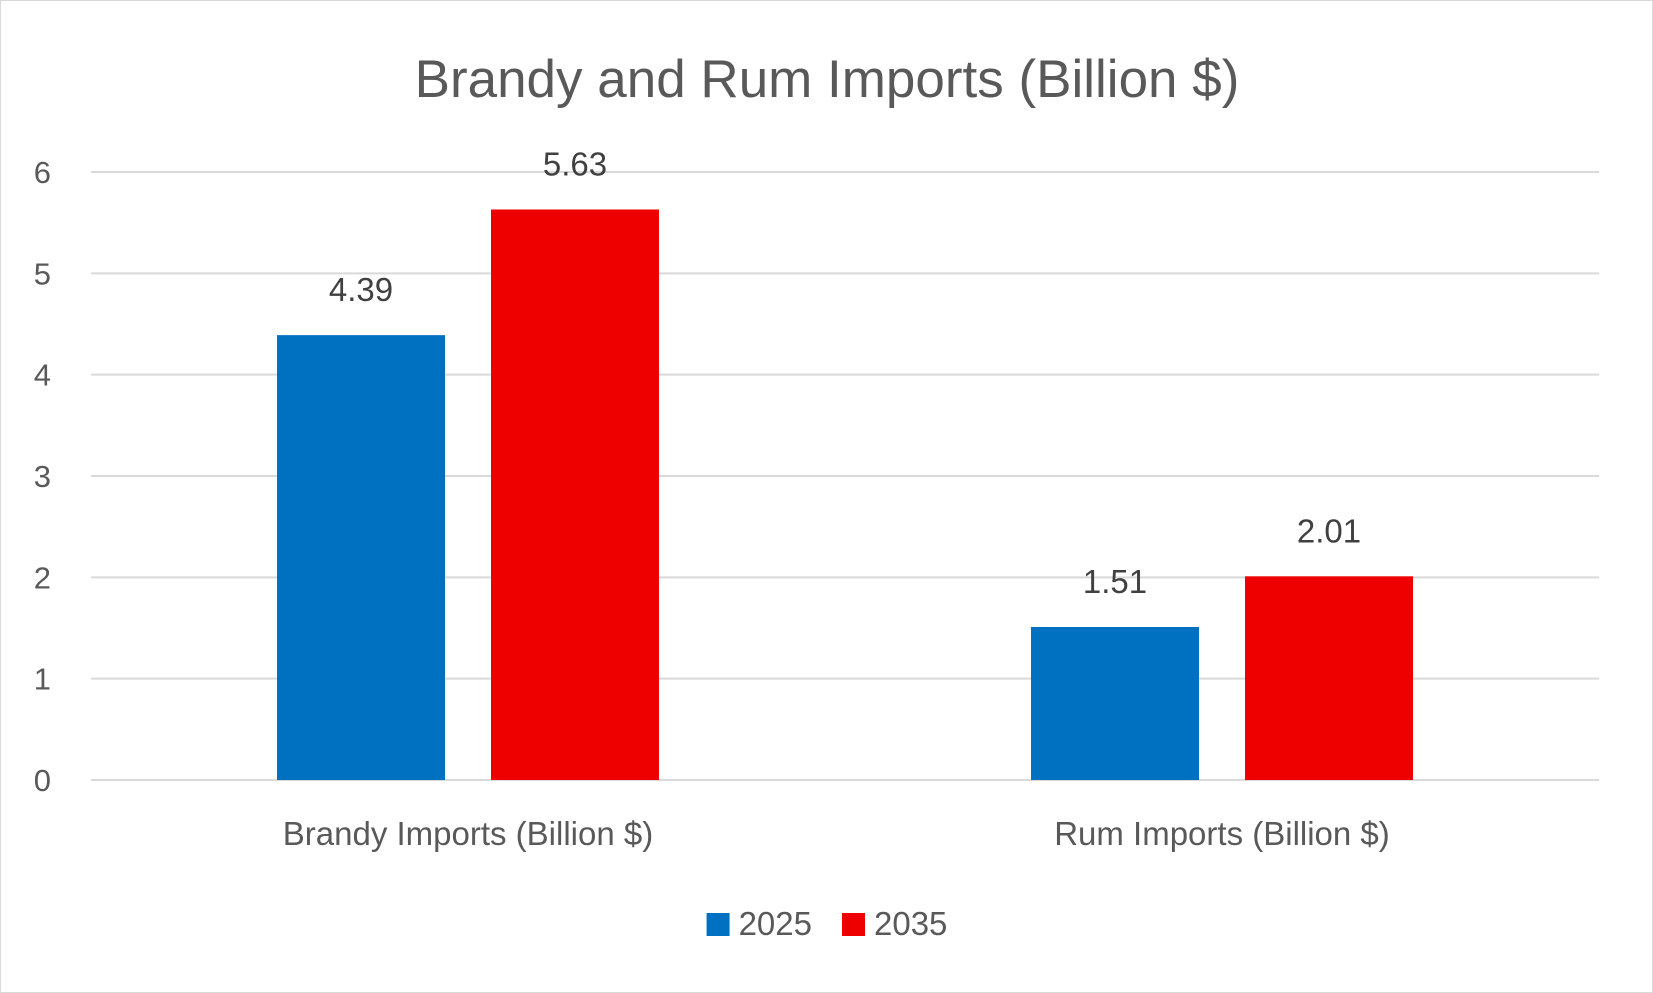 This screenshot has height=993, width=1653. I want to click on bar-2025-rum, so click(1115, 703).